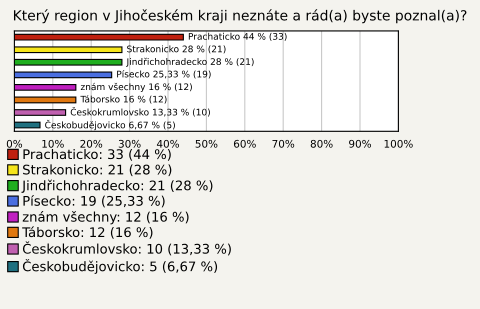 This screenshot has width=480, height=309. I want to click on x-tick-label: 30%, so click(129, 144).